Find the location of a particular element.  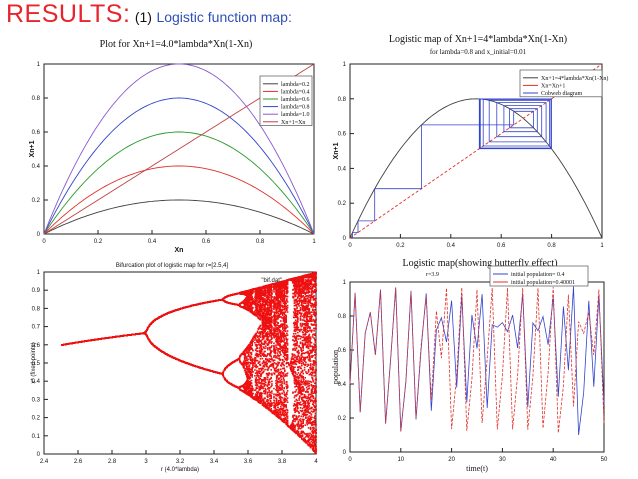

chart1-legend-entry: Cobweb diagram is located at coordinates (561, 94).